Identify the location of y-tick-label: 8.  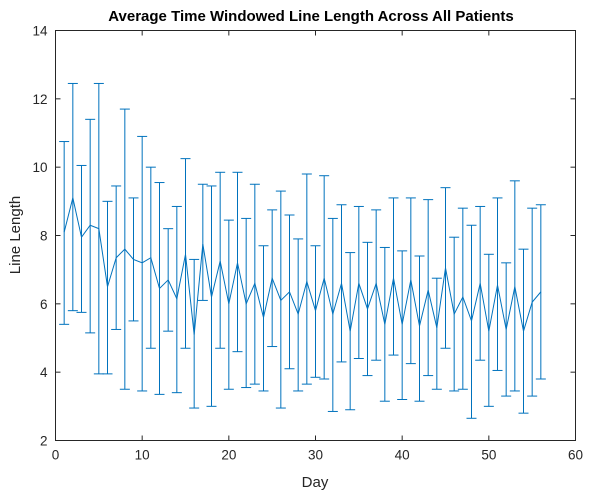
(44, 236).